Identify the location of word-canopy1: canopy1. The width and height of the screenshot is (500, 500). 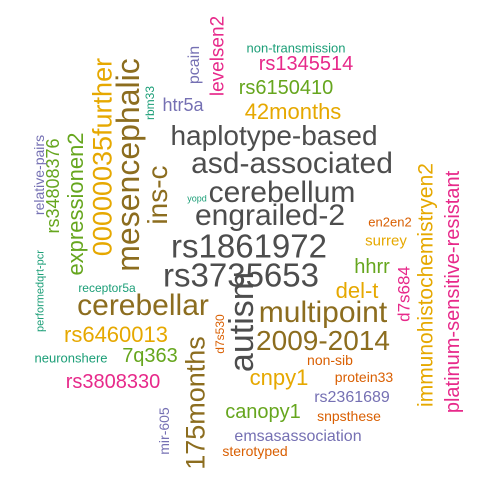
(263, 412).